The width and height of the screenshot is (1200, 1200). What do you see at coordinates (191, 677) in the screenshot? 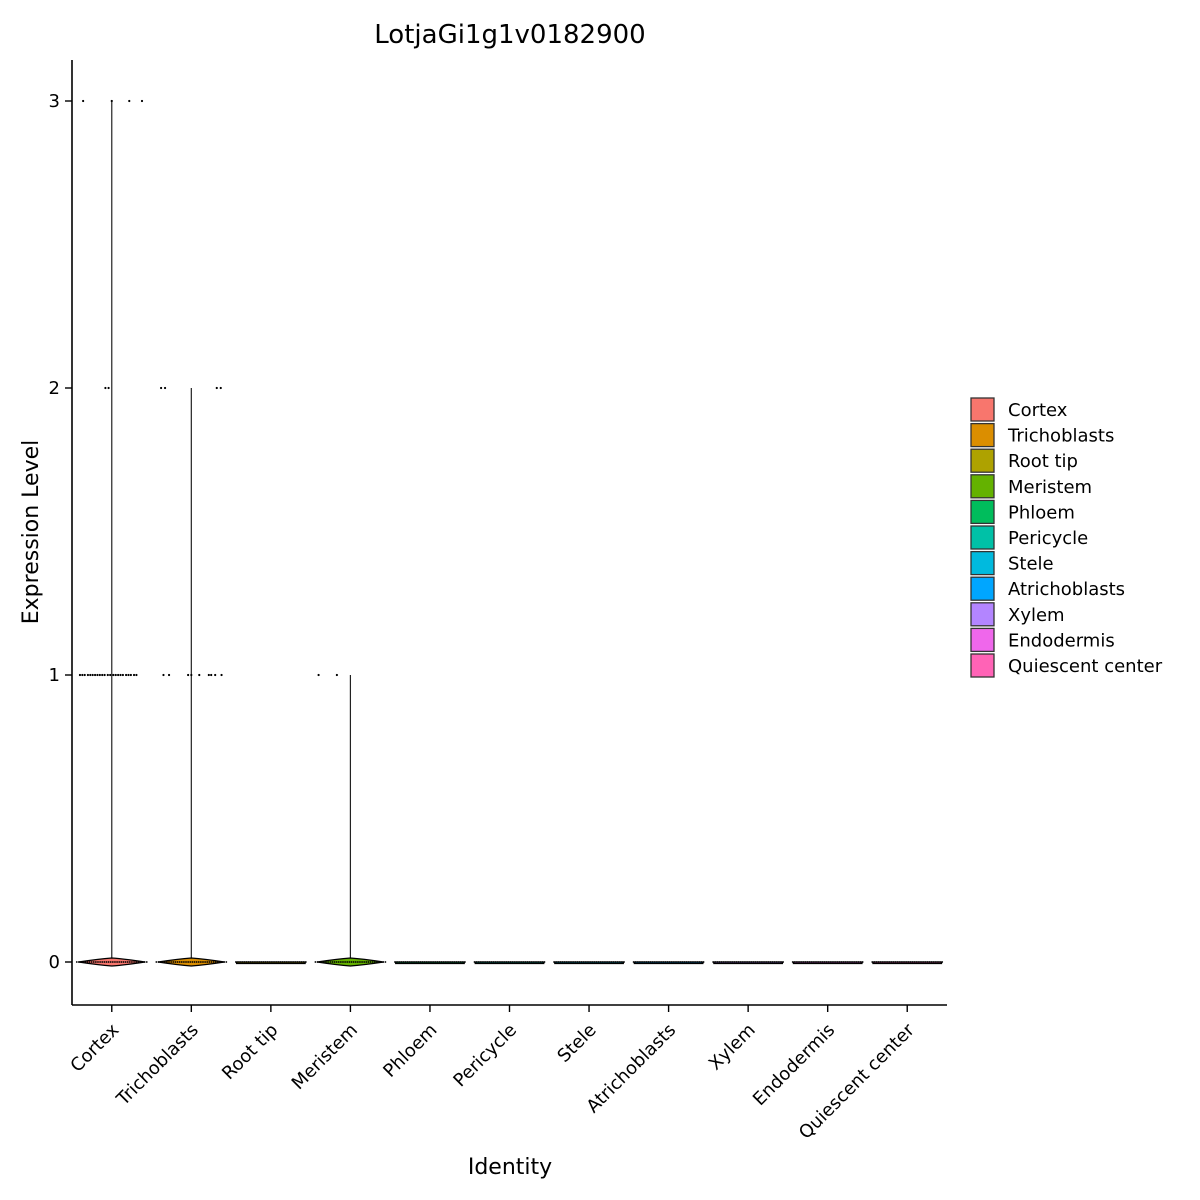
I see `violin-trichoblasts` at bounding box center [191, 677].